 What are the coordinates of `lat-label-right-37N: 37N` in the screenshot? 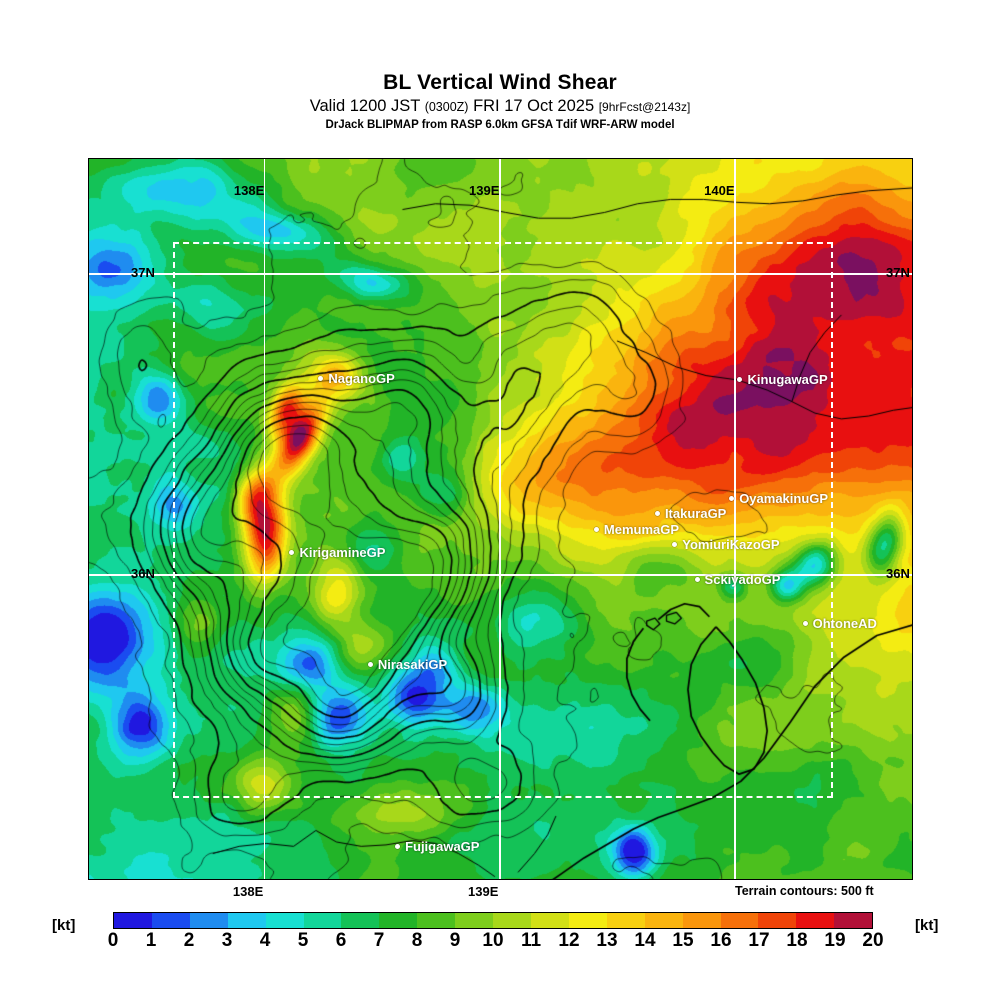 It's located at (898, 273).